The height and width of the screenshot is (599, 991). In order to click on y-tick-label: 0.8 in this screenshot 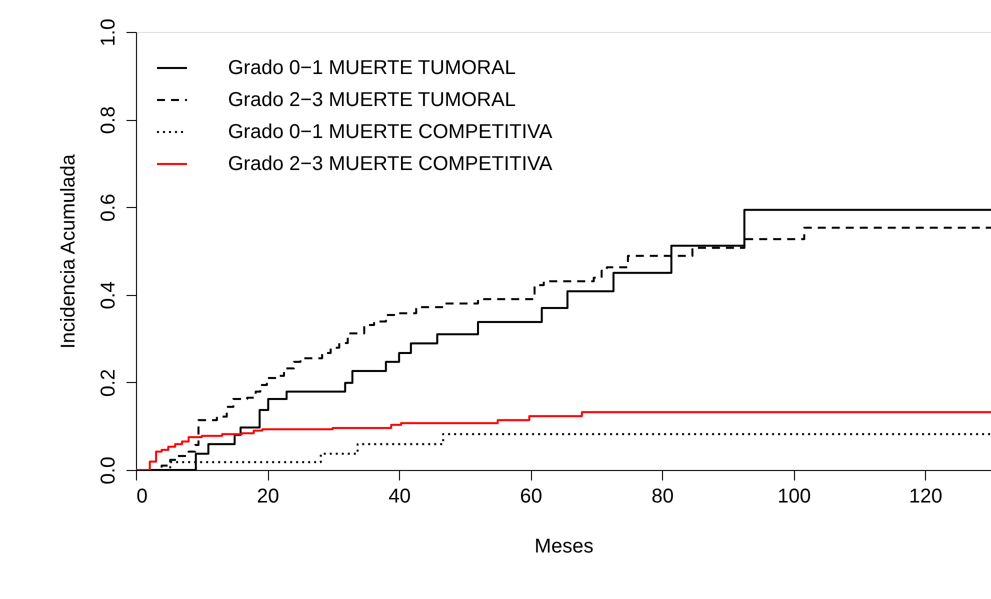, I will do `click(109, 120)`.